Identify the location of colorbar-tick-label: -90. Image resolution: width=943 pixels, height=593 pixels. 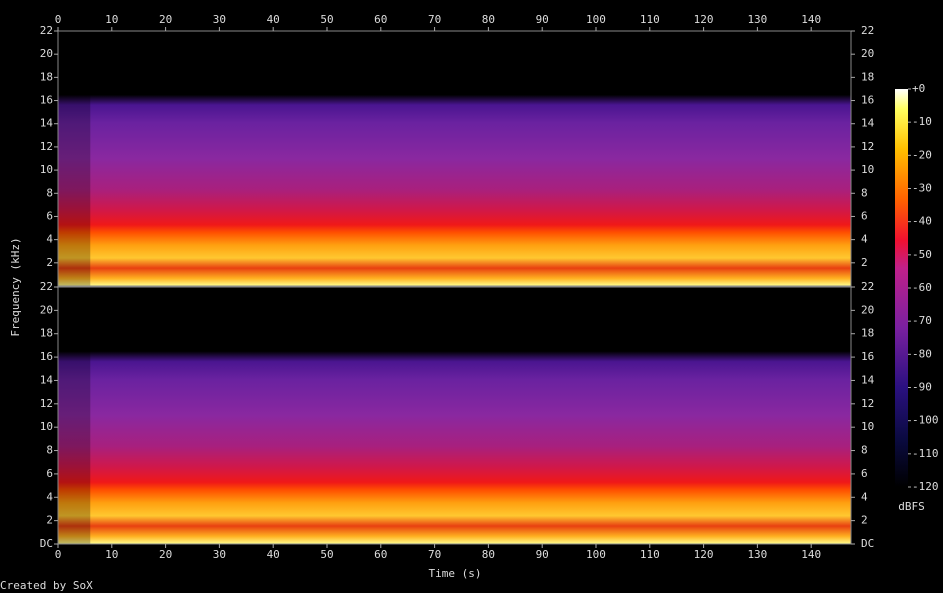
(922, 387).